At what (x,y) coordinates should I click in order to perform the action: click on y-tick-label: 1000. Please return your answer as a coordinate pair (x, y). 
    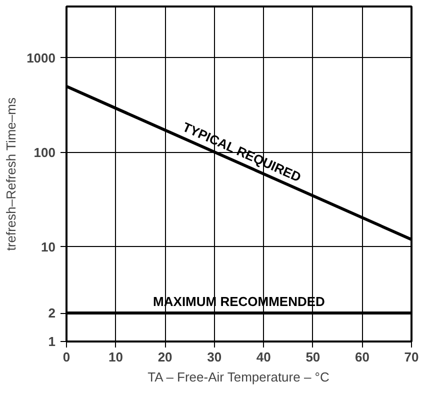
    Looking at the image, I should click on (41, 58).